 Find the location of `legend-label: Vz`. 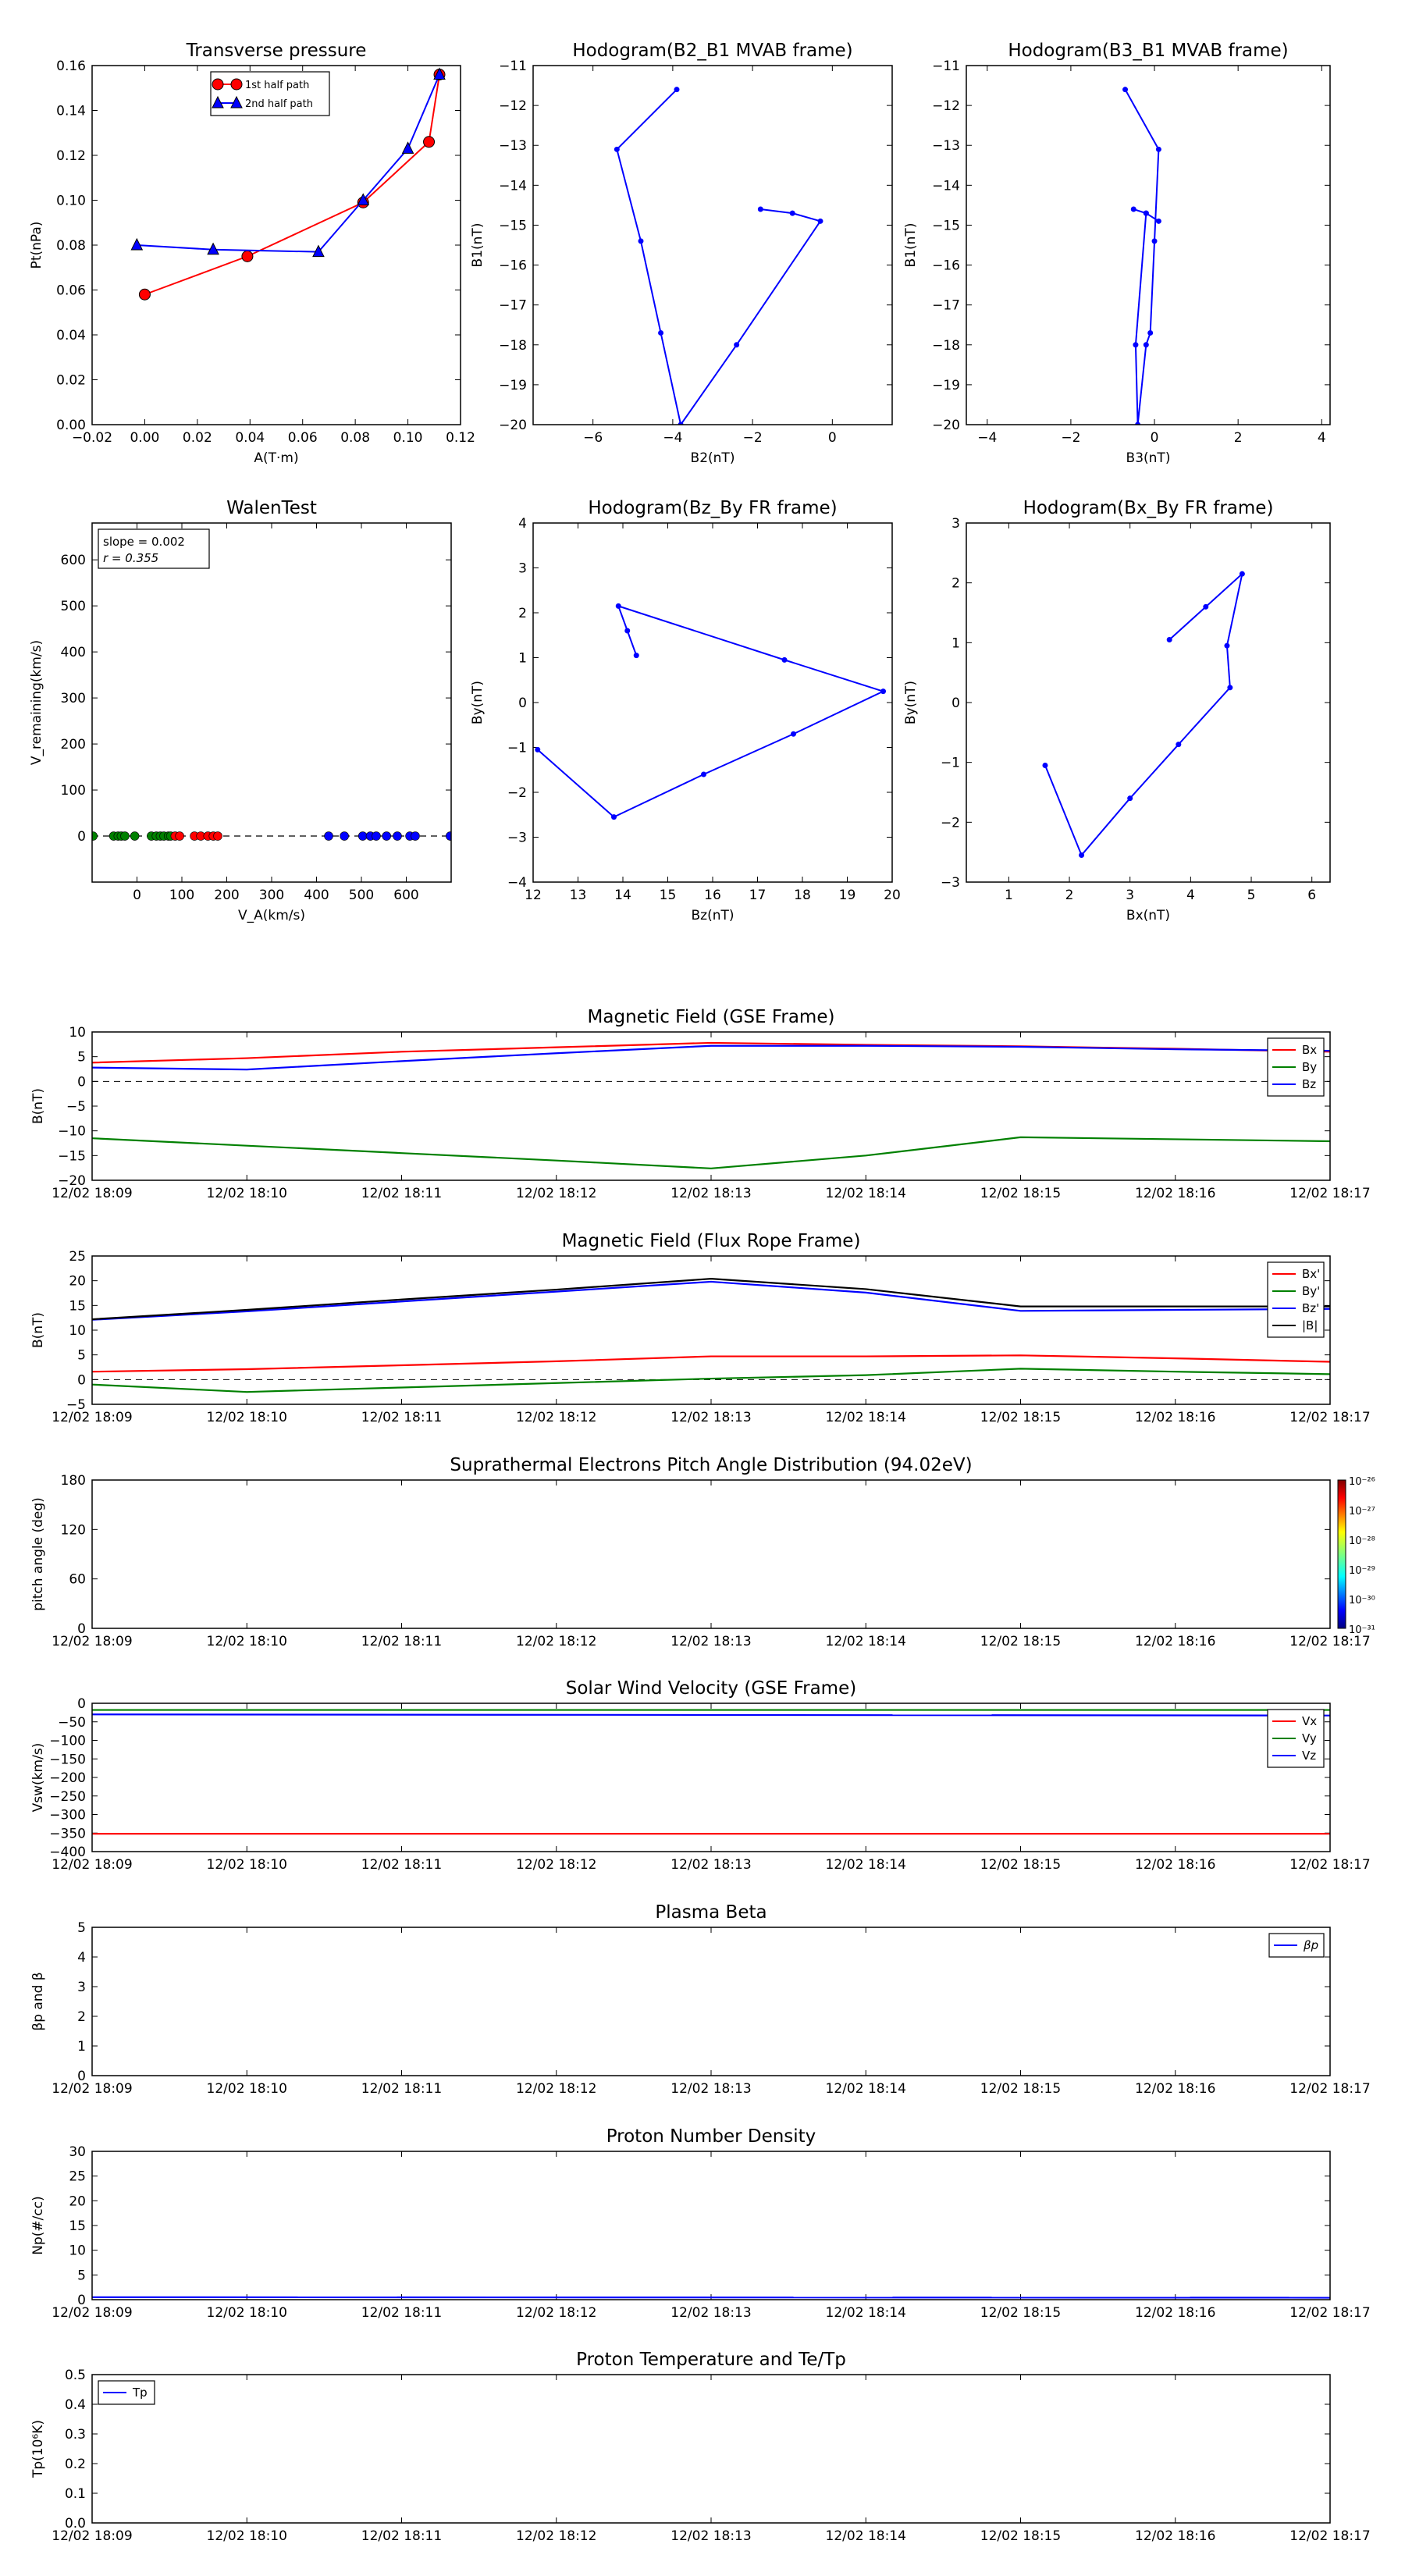

legend-label: Vz is located at coordinates (1309, 1756).